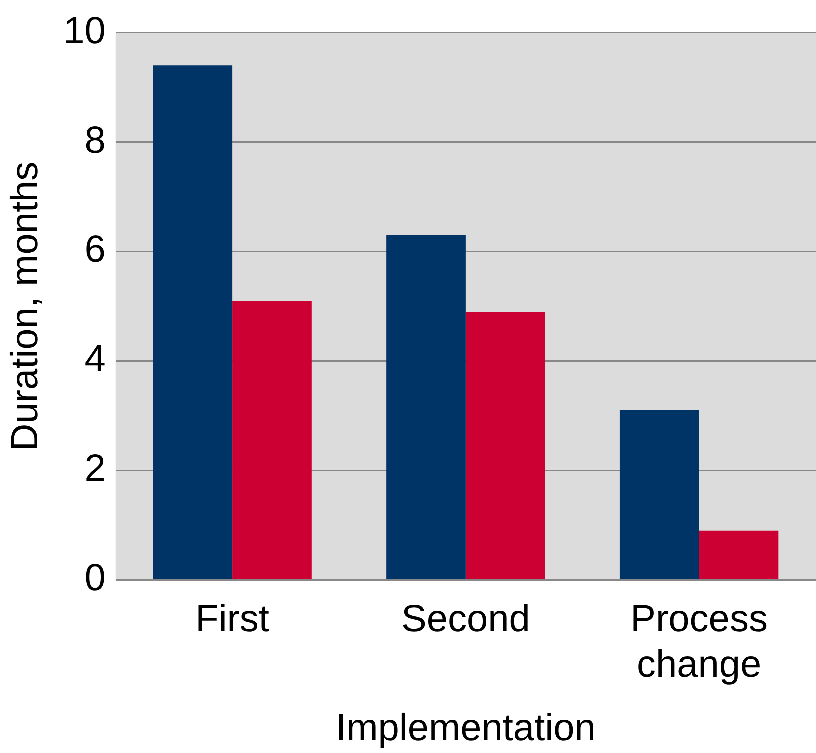 The width and height of the screenshot is (816, 753). What do you see at coordinates (95, 250) in the screenshot?
I see `y-tick-label: 6` at bounding box center [95, 250].